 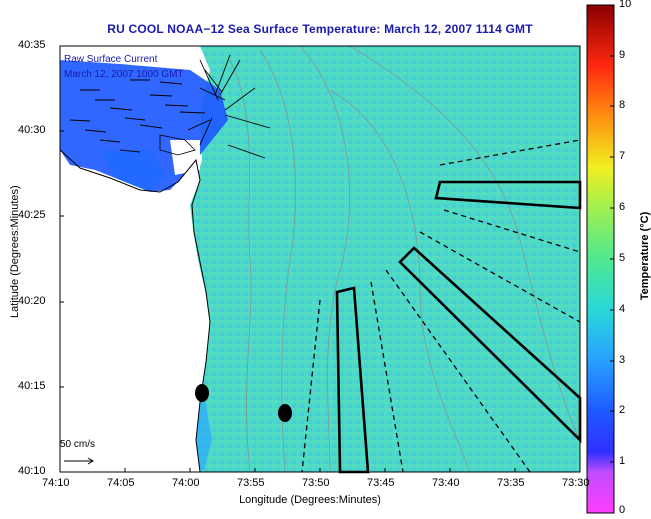 I want to click on colorbar-tick-label: 1, so click(x=622, y=461).